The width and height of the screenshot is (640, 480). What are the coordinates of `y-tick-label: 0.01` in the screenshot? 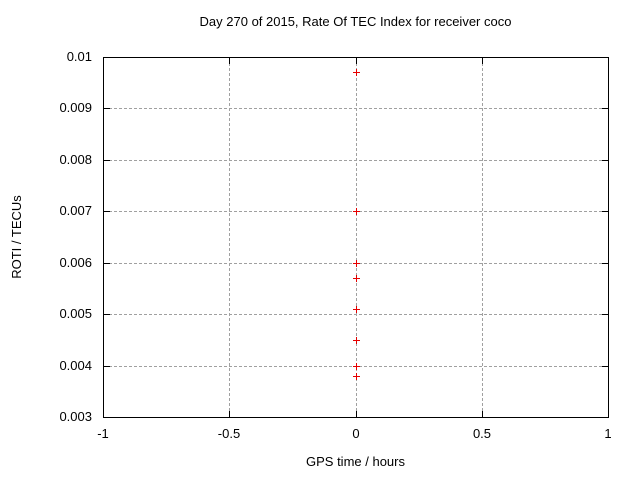 It's located at (79, 56).